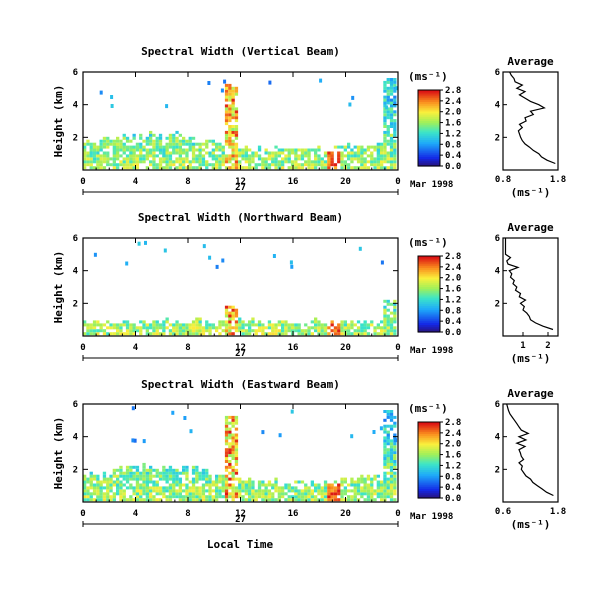 This screenshot has width=616, height=598. I want to click on colorbar-tick-label: 1.6, so click(453, 290).